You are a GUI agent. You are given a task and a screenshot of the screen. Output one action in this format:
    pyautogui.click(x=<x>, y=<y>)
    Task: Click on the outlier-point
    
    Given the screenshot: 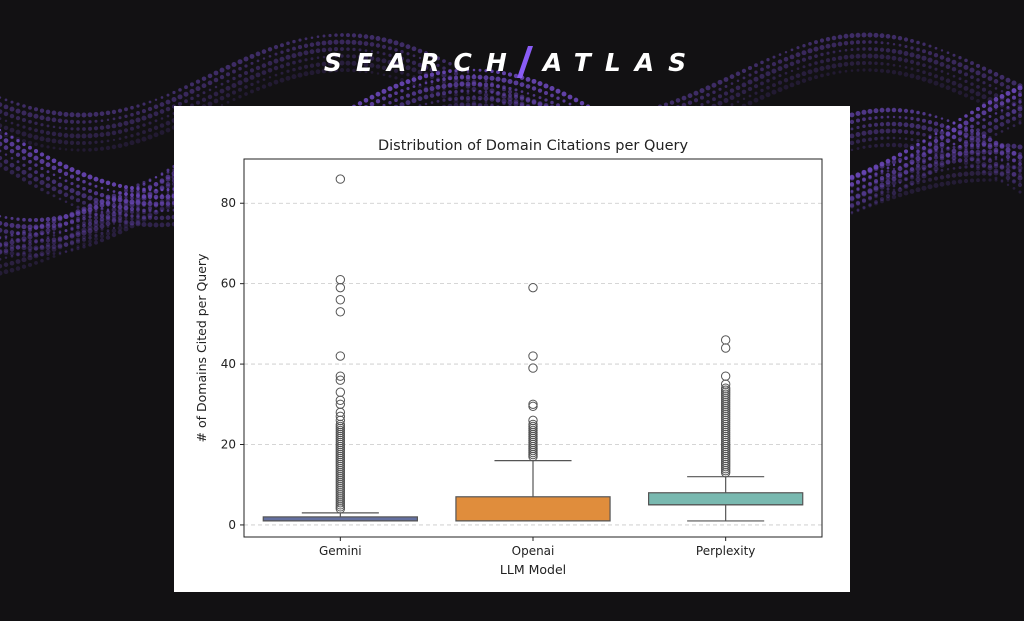 What is the action you would take?
    pyautogui.click(x=340, y=179)
    